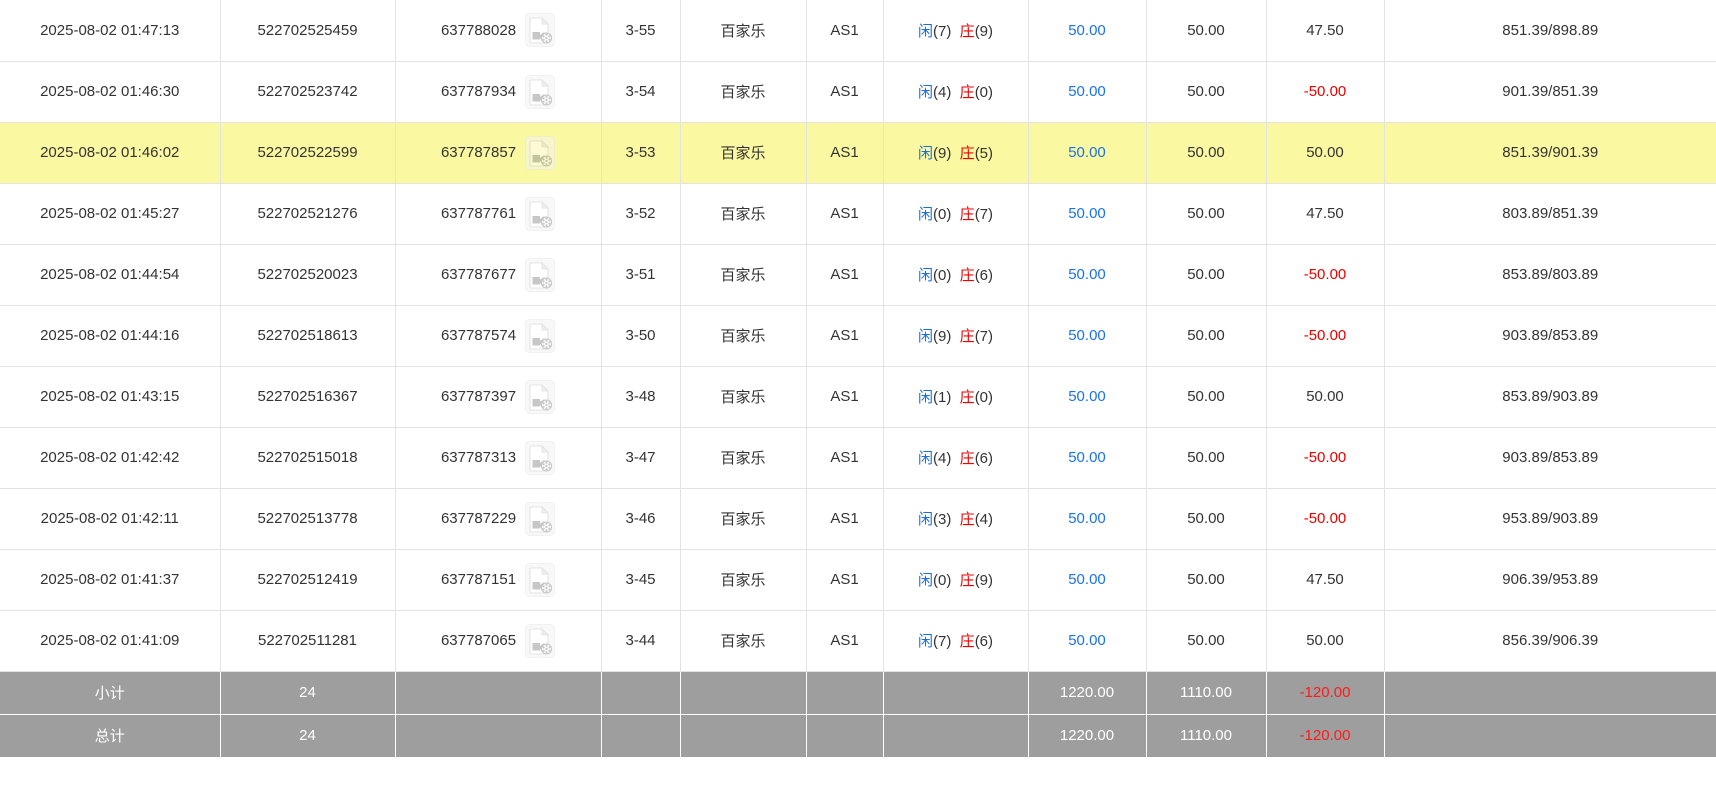 This screenshot has height=802, width=1716. Describe the element at coordinates (641, 458) in the screenshot. I see `shoe-round-cell: 3-47` at that location.